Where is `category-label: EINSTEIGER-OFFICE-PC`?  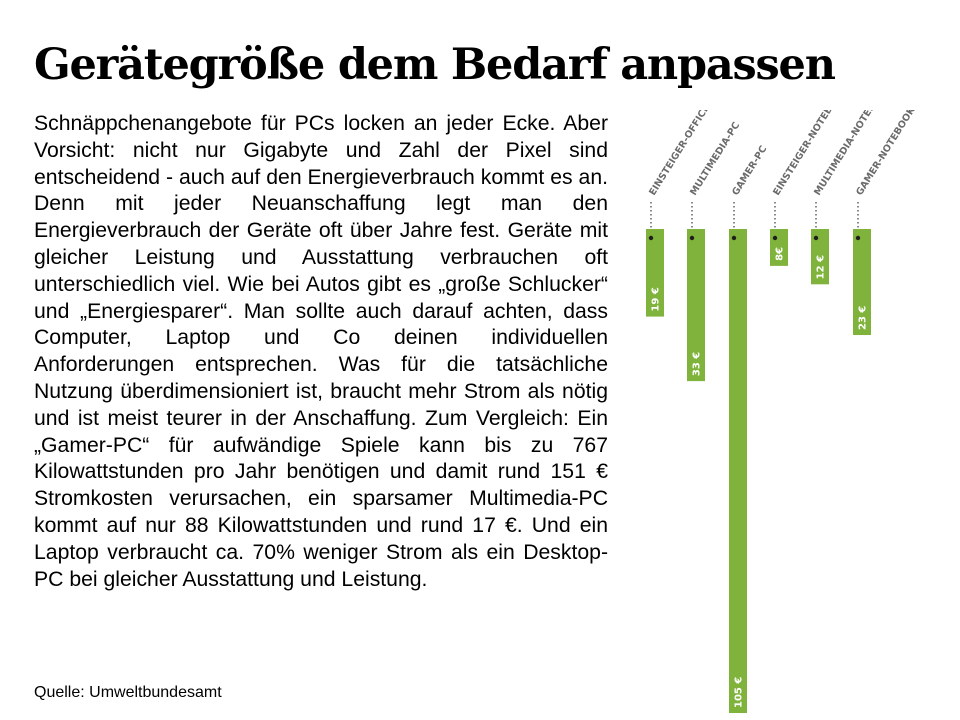
category-label: EINSTEIGER-OFFICE-PC is located at coordinates (684, 154).